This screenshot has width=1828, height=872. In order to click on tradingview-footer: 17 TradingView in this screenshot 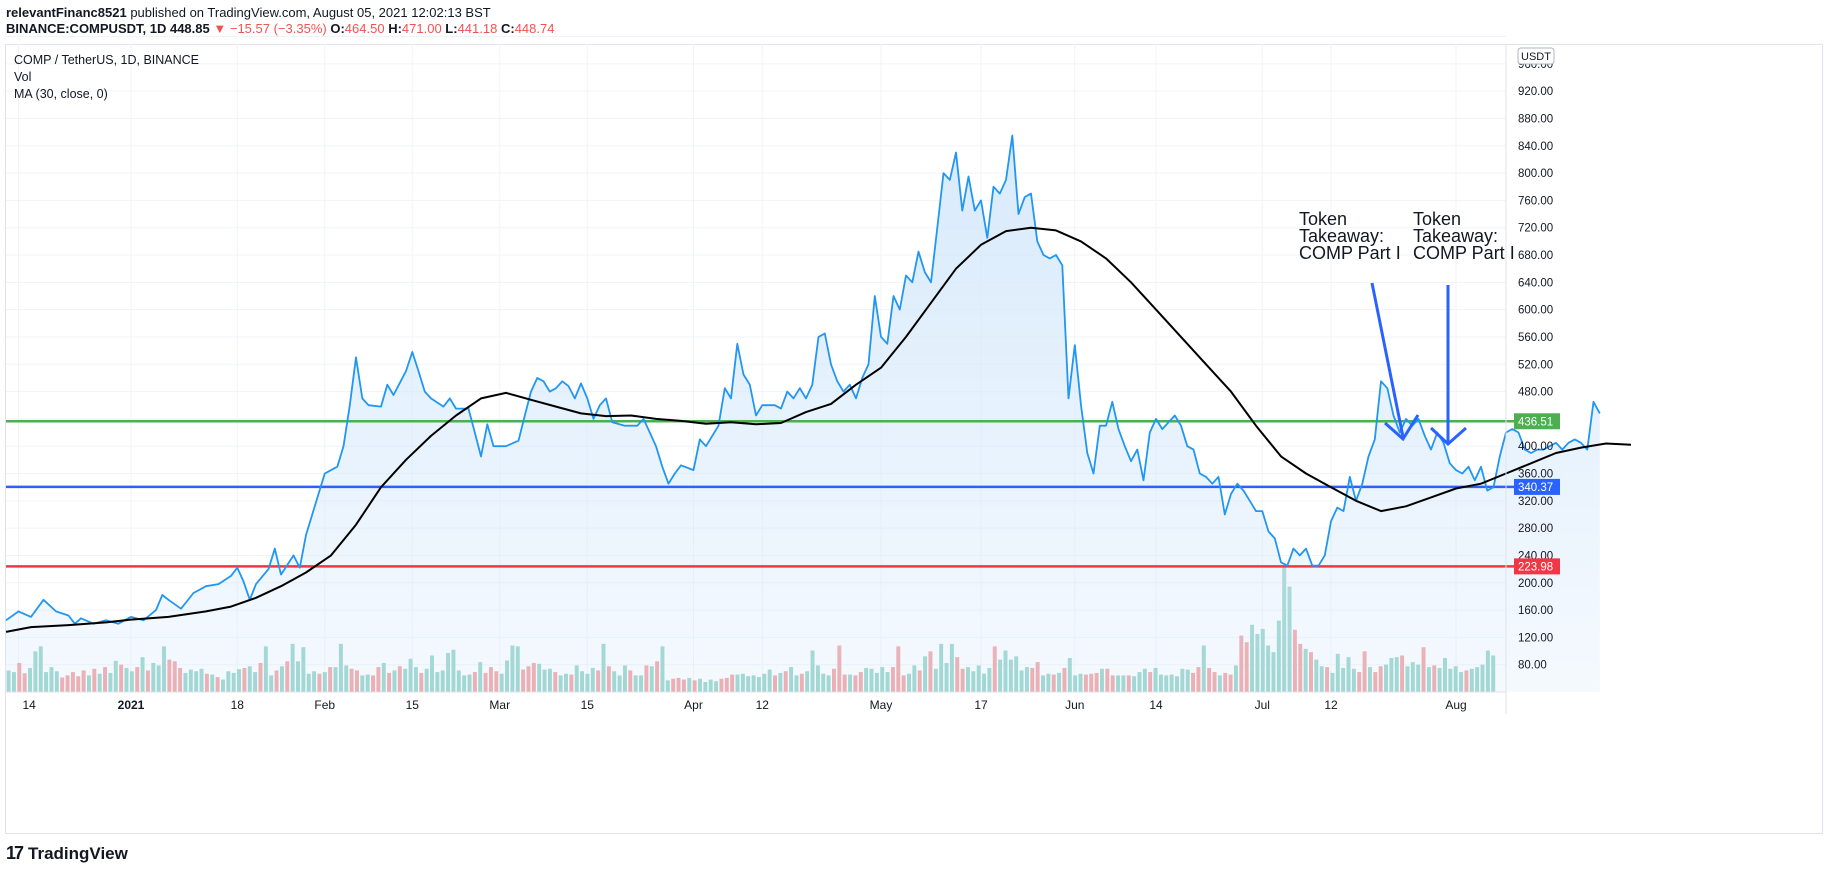, I will do `click(67, 853)`.